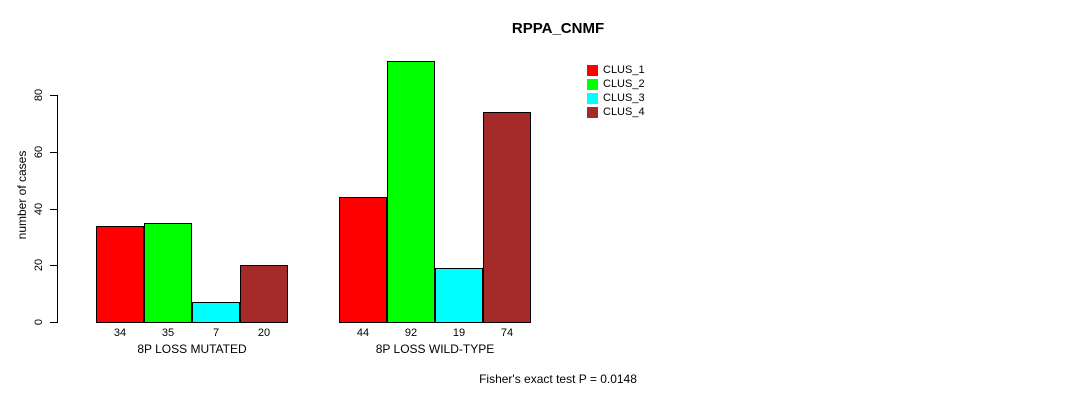  What do you see at coordinates (558, 28) in the screenshot?
I see `chart-title: RPPA_CNMF` at bounding box center [558, 28].